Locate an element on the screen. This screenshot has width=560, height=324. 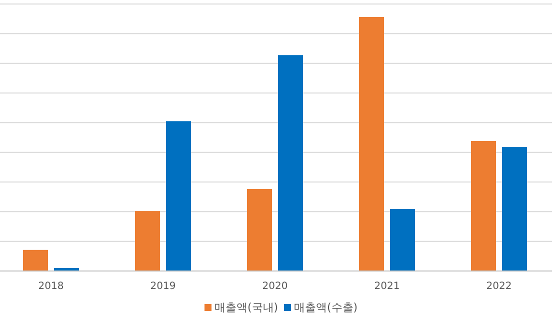
x-tick-label: 2019 is located at coordinates (163, 286).